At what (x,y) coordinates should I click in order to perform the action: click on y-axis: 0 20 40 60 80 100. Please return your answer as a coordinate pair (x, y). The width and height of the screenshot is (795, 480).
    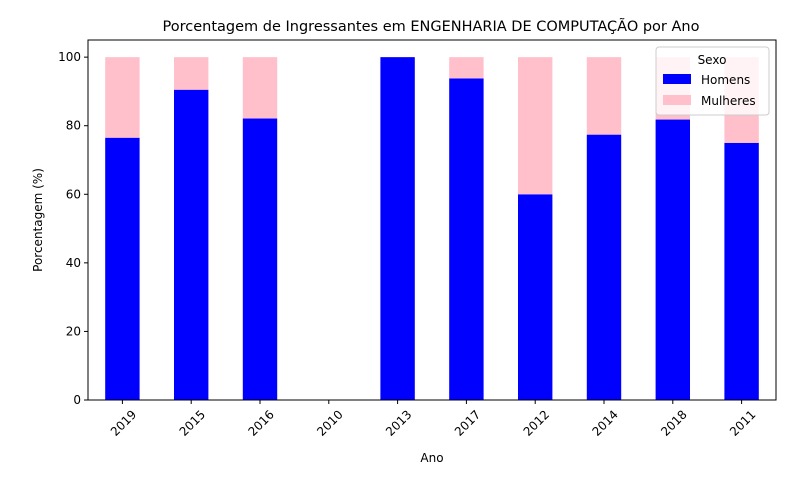
    Looking at the image, I should click on (73, 228).